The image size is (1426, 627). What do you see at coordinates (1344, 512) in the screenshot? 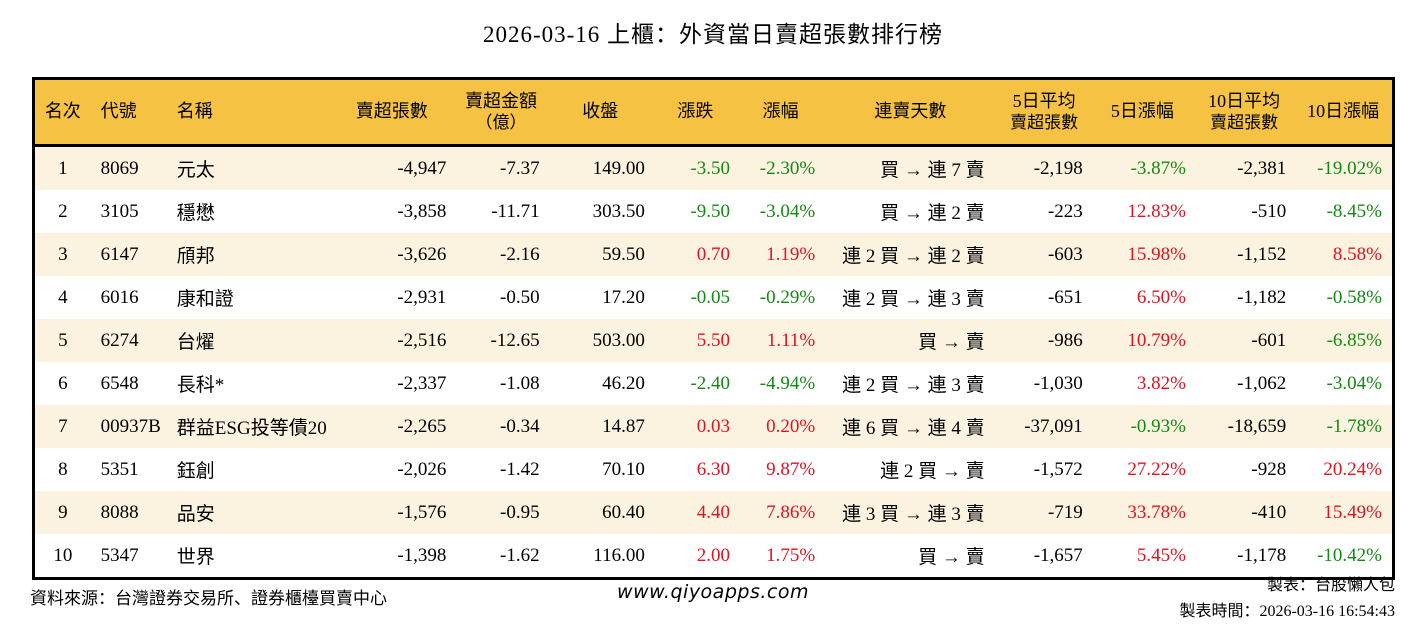
I see `cell-pct10: 15.49%` at bounding box center [1344, 512].